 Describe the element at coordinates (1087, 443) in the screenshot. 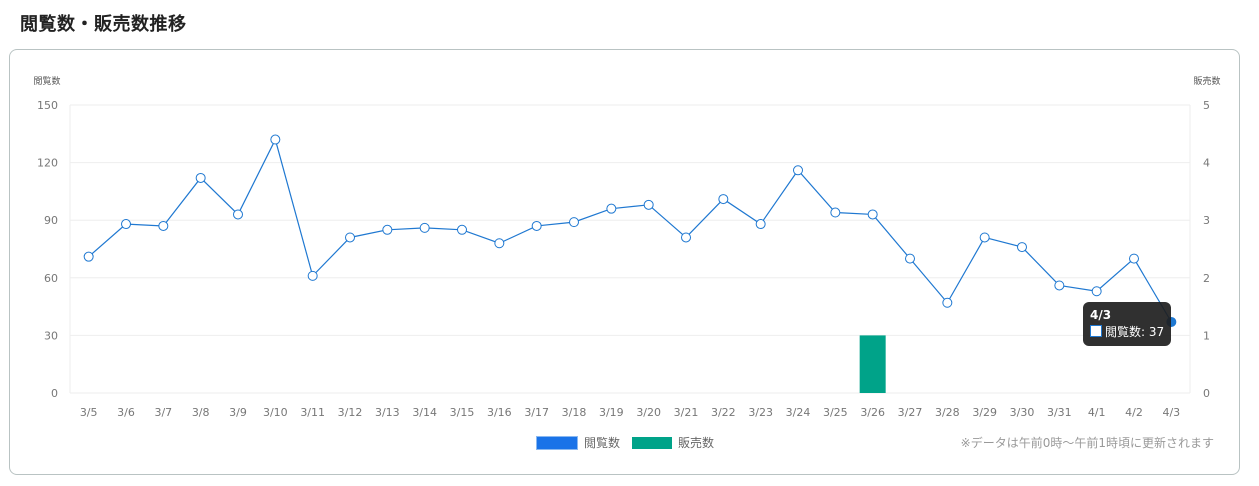

I see `update-note: ※データは午前0時～午前1時頃に更新されます` at that location.